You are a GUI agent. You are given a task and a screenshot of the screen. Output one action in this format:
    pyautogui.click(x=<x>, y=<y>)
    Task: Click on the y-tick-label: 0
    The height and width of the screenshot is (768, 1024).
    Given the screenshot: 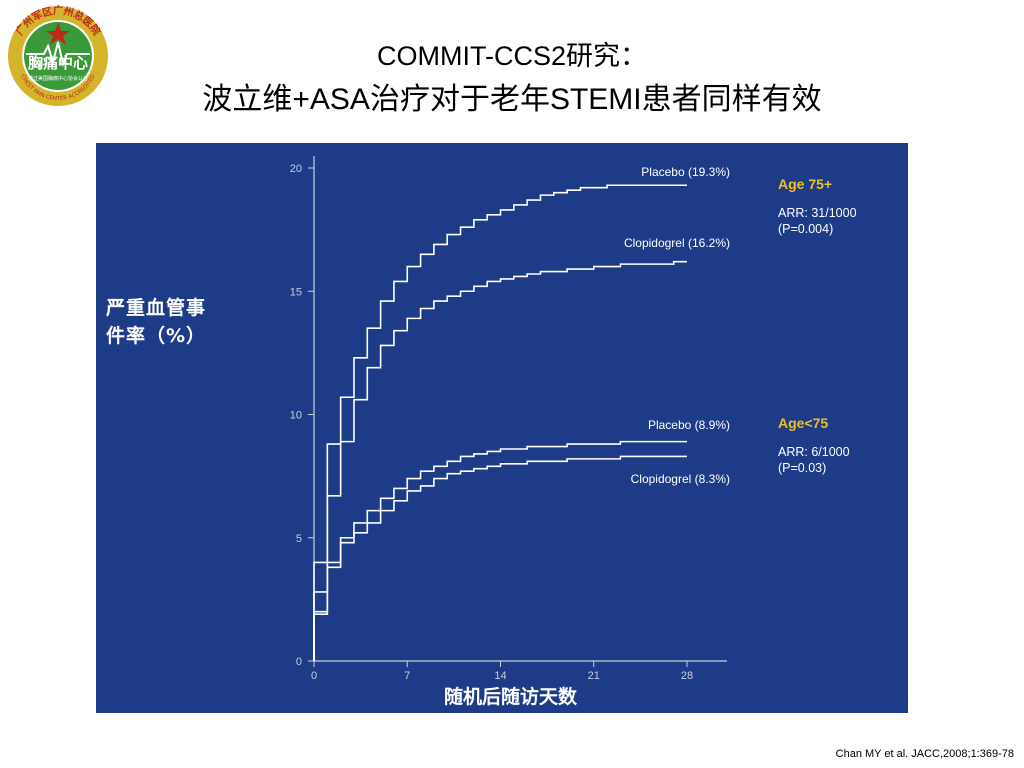 What is the action you would take?
    pyautogui.click(x=299, y=662)
    